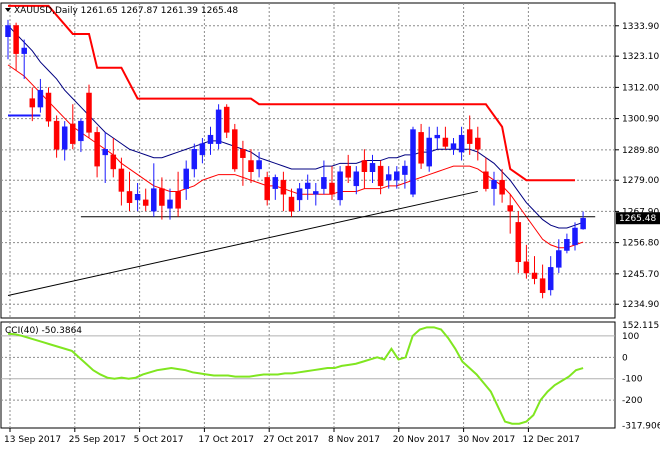  Describe the element at coordinates (630, 337) in the screenshot. I see `cci-tick-label: 100` at that location.